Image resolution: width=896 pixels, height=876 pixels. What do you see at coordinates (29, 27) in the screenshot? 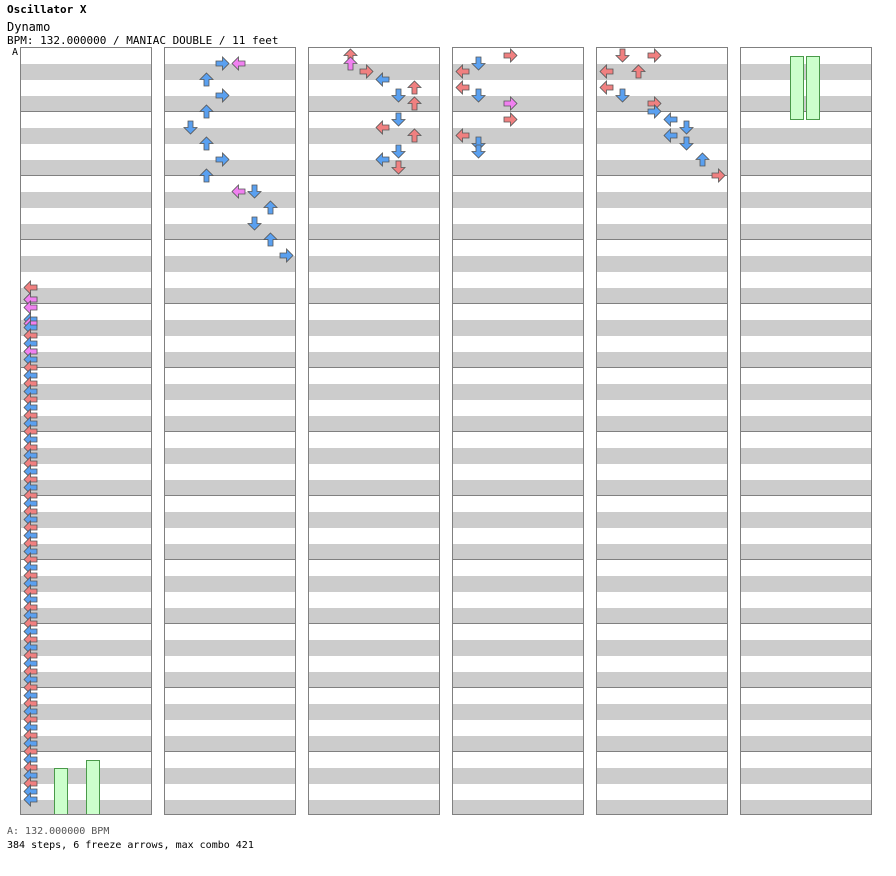
I see `song-name: Dynamo` at bounding box center [29, 27].